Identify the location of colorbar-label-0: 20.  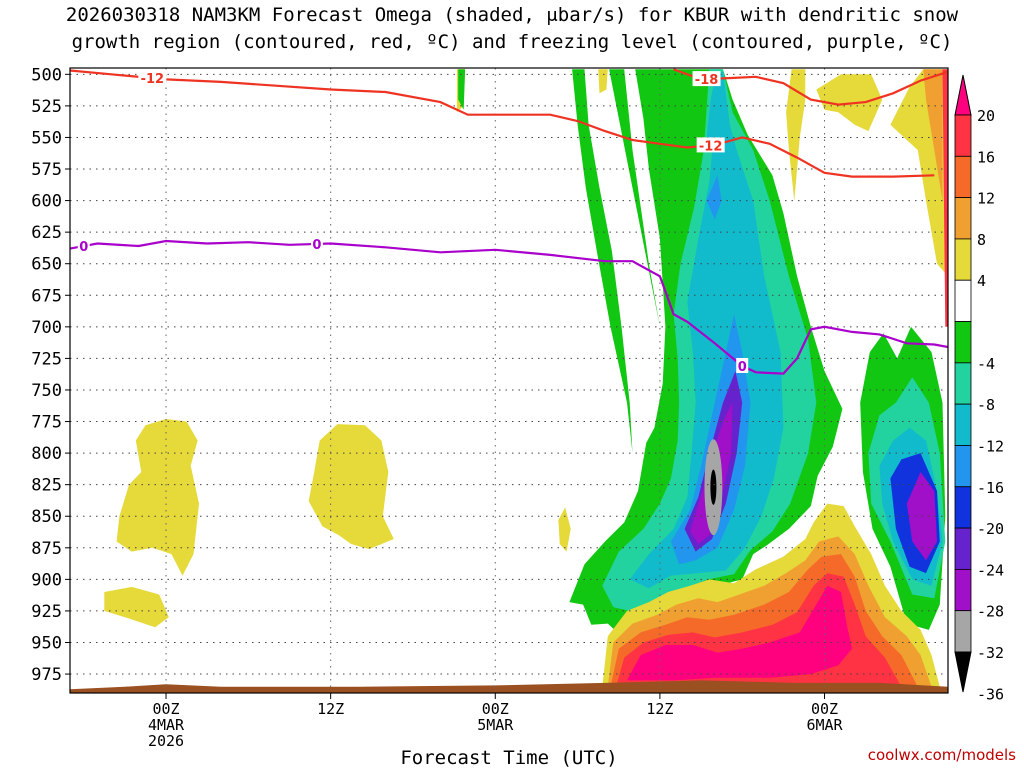
(986, 116).